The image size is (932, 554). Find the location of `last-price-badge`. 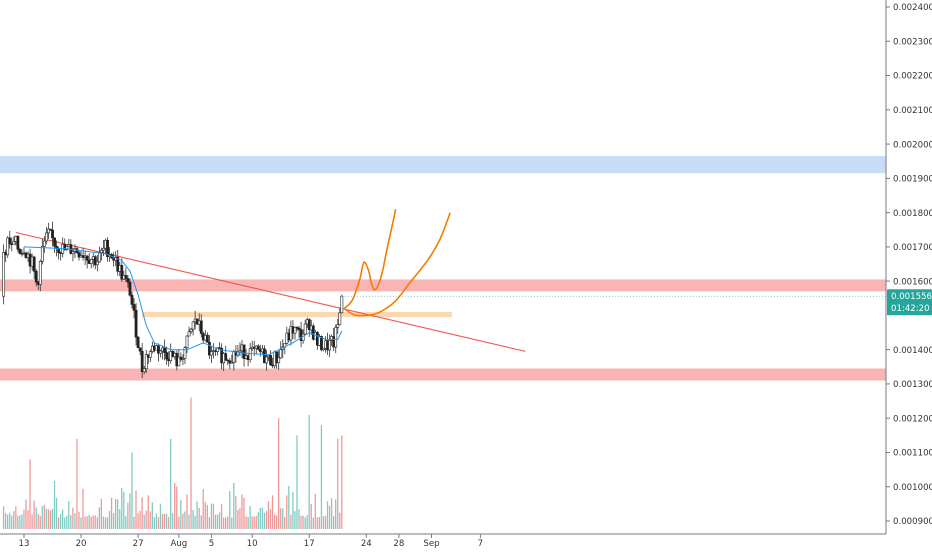

last-price-badge is located at coordinates (909, 302).